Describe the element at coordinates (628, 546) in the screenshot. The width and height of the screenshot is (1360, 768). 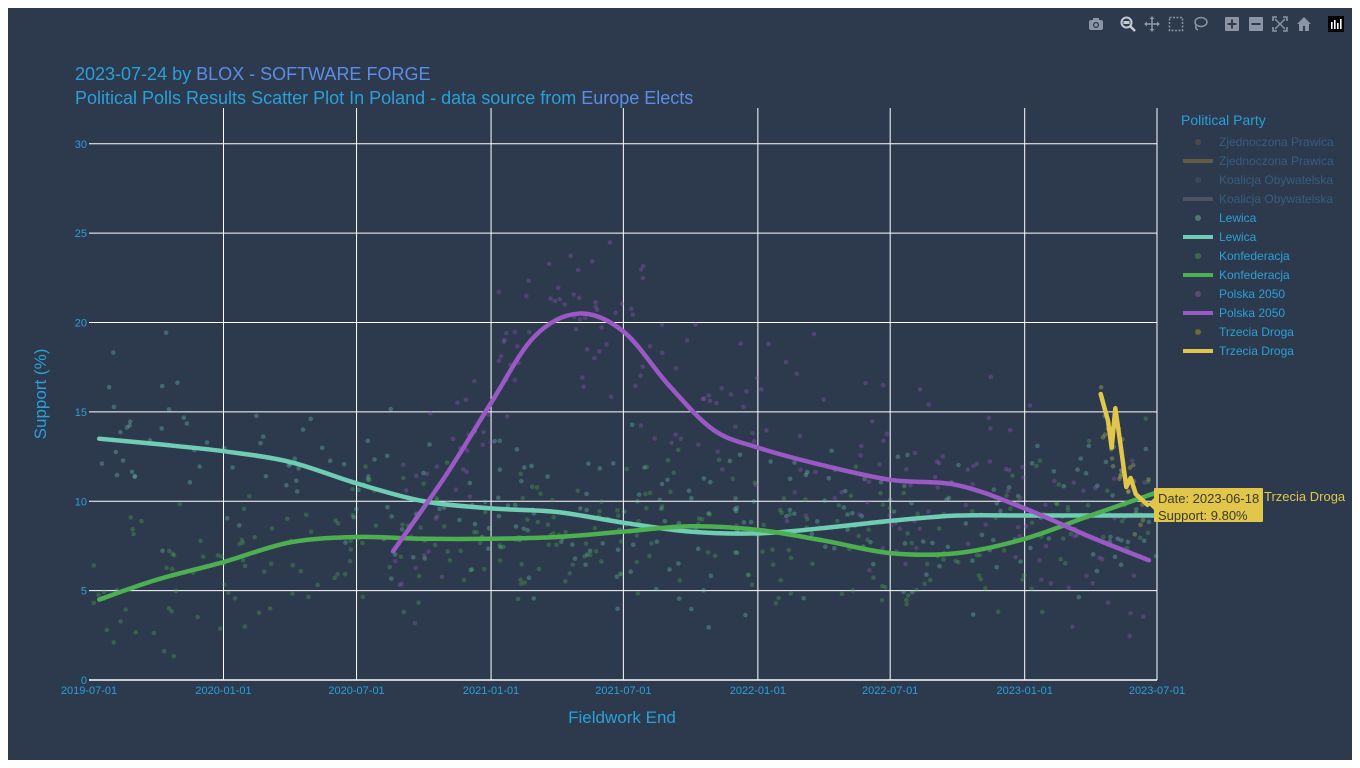
I see `trend-line-konfederacja` at that location.